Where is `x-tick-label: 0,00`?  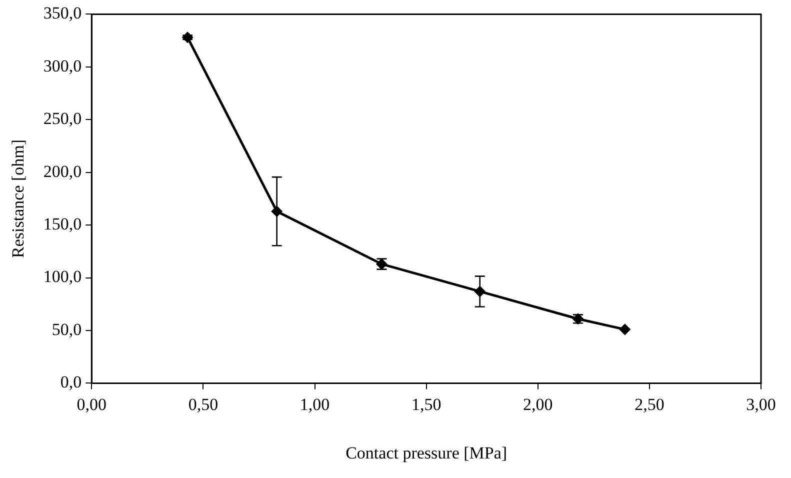
x-tick-label: 0,00 is located at coordinates (91, 404).